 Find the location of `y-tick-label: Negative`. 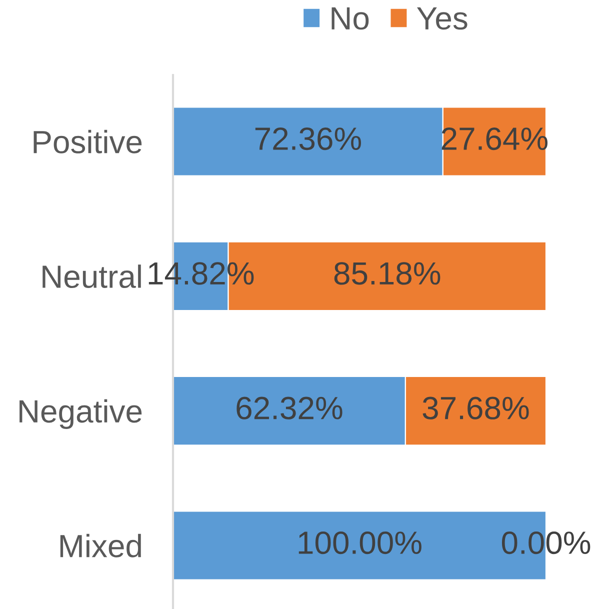

y-tick-label: Negative is located at coordinates (81, 414).